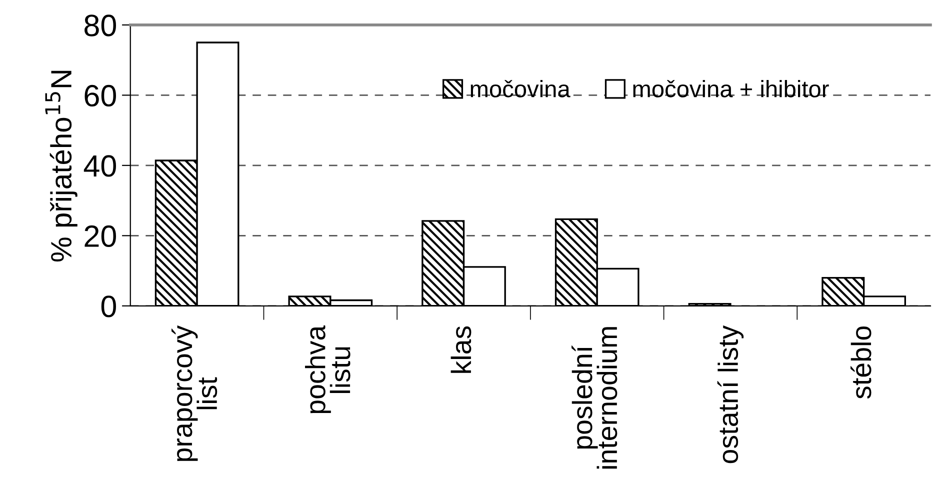  I want to click on x-tick-label: praporcový list, so click(195, 393).